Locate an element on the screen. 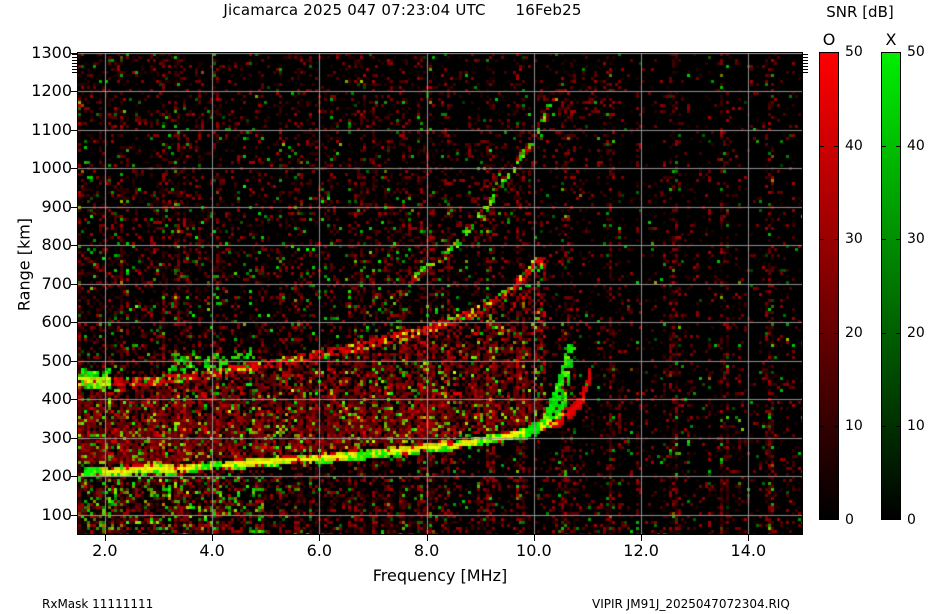  colorbar-x-mode-letter: X is located at coordinates (891, 39).